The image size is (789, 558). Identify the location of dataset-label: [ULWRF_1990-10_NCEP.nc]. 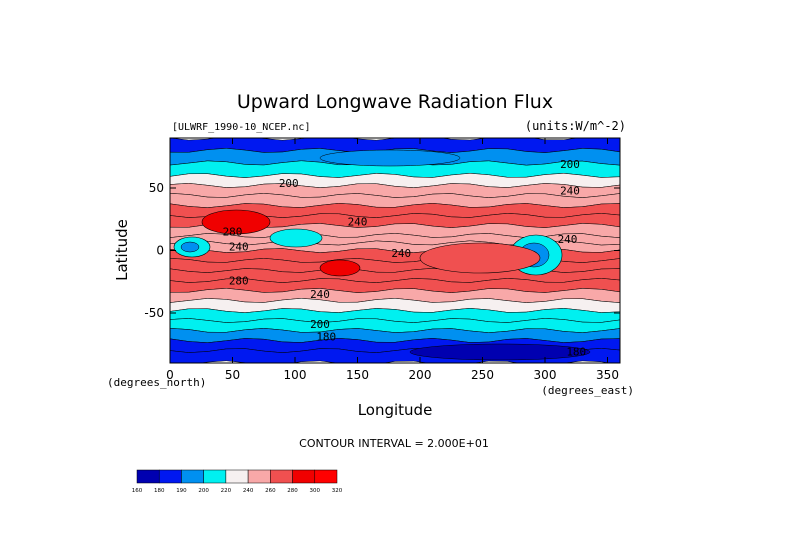
(241, 127).